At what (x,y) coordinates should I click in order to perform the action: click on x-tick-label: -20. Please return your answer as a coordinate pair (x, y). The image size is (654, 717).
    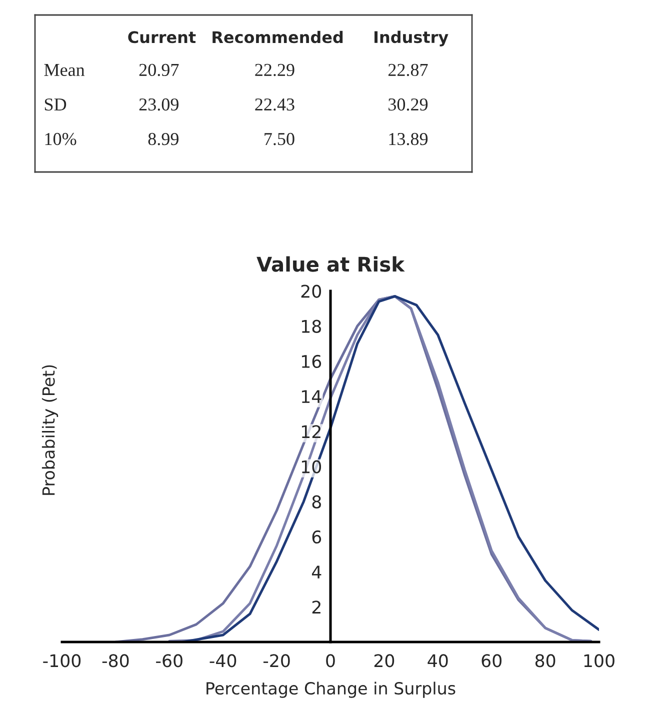
    Looking at the image, I should click on (276, 661).